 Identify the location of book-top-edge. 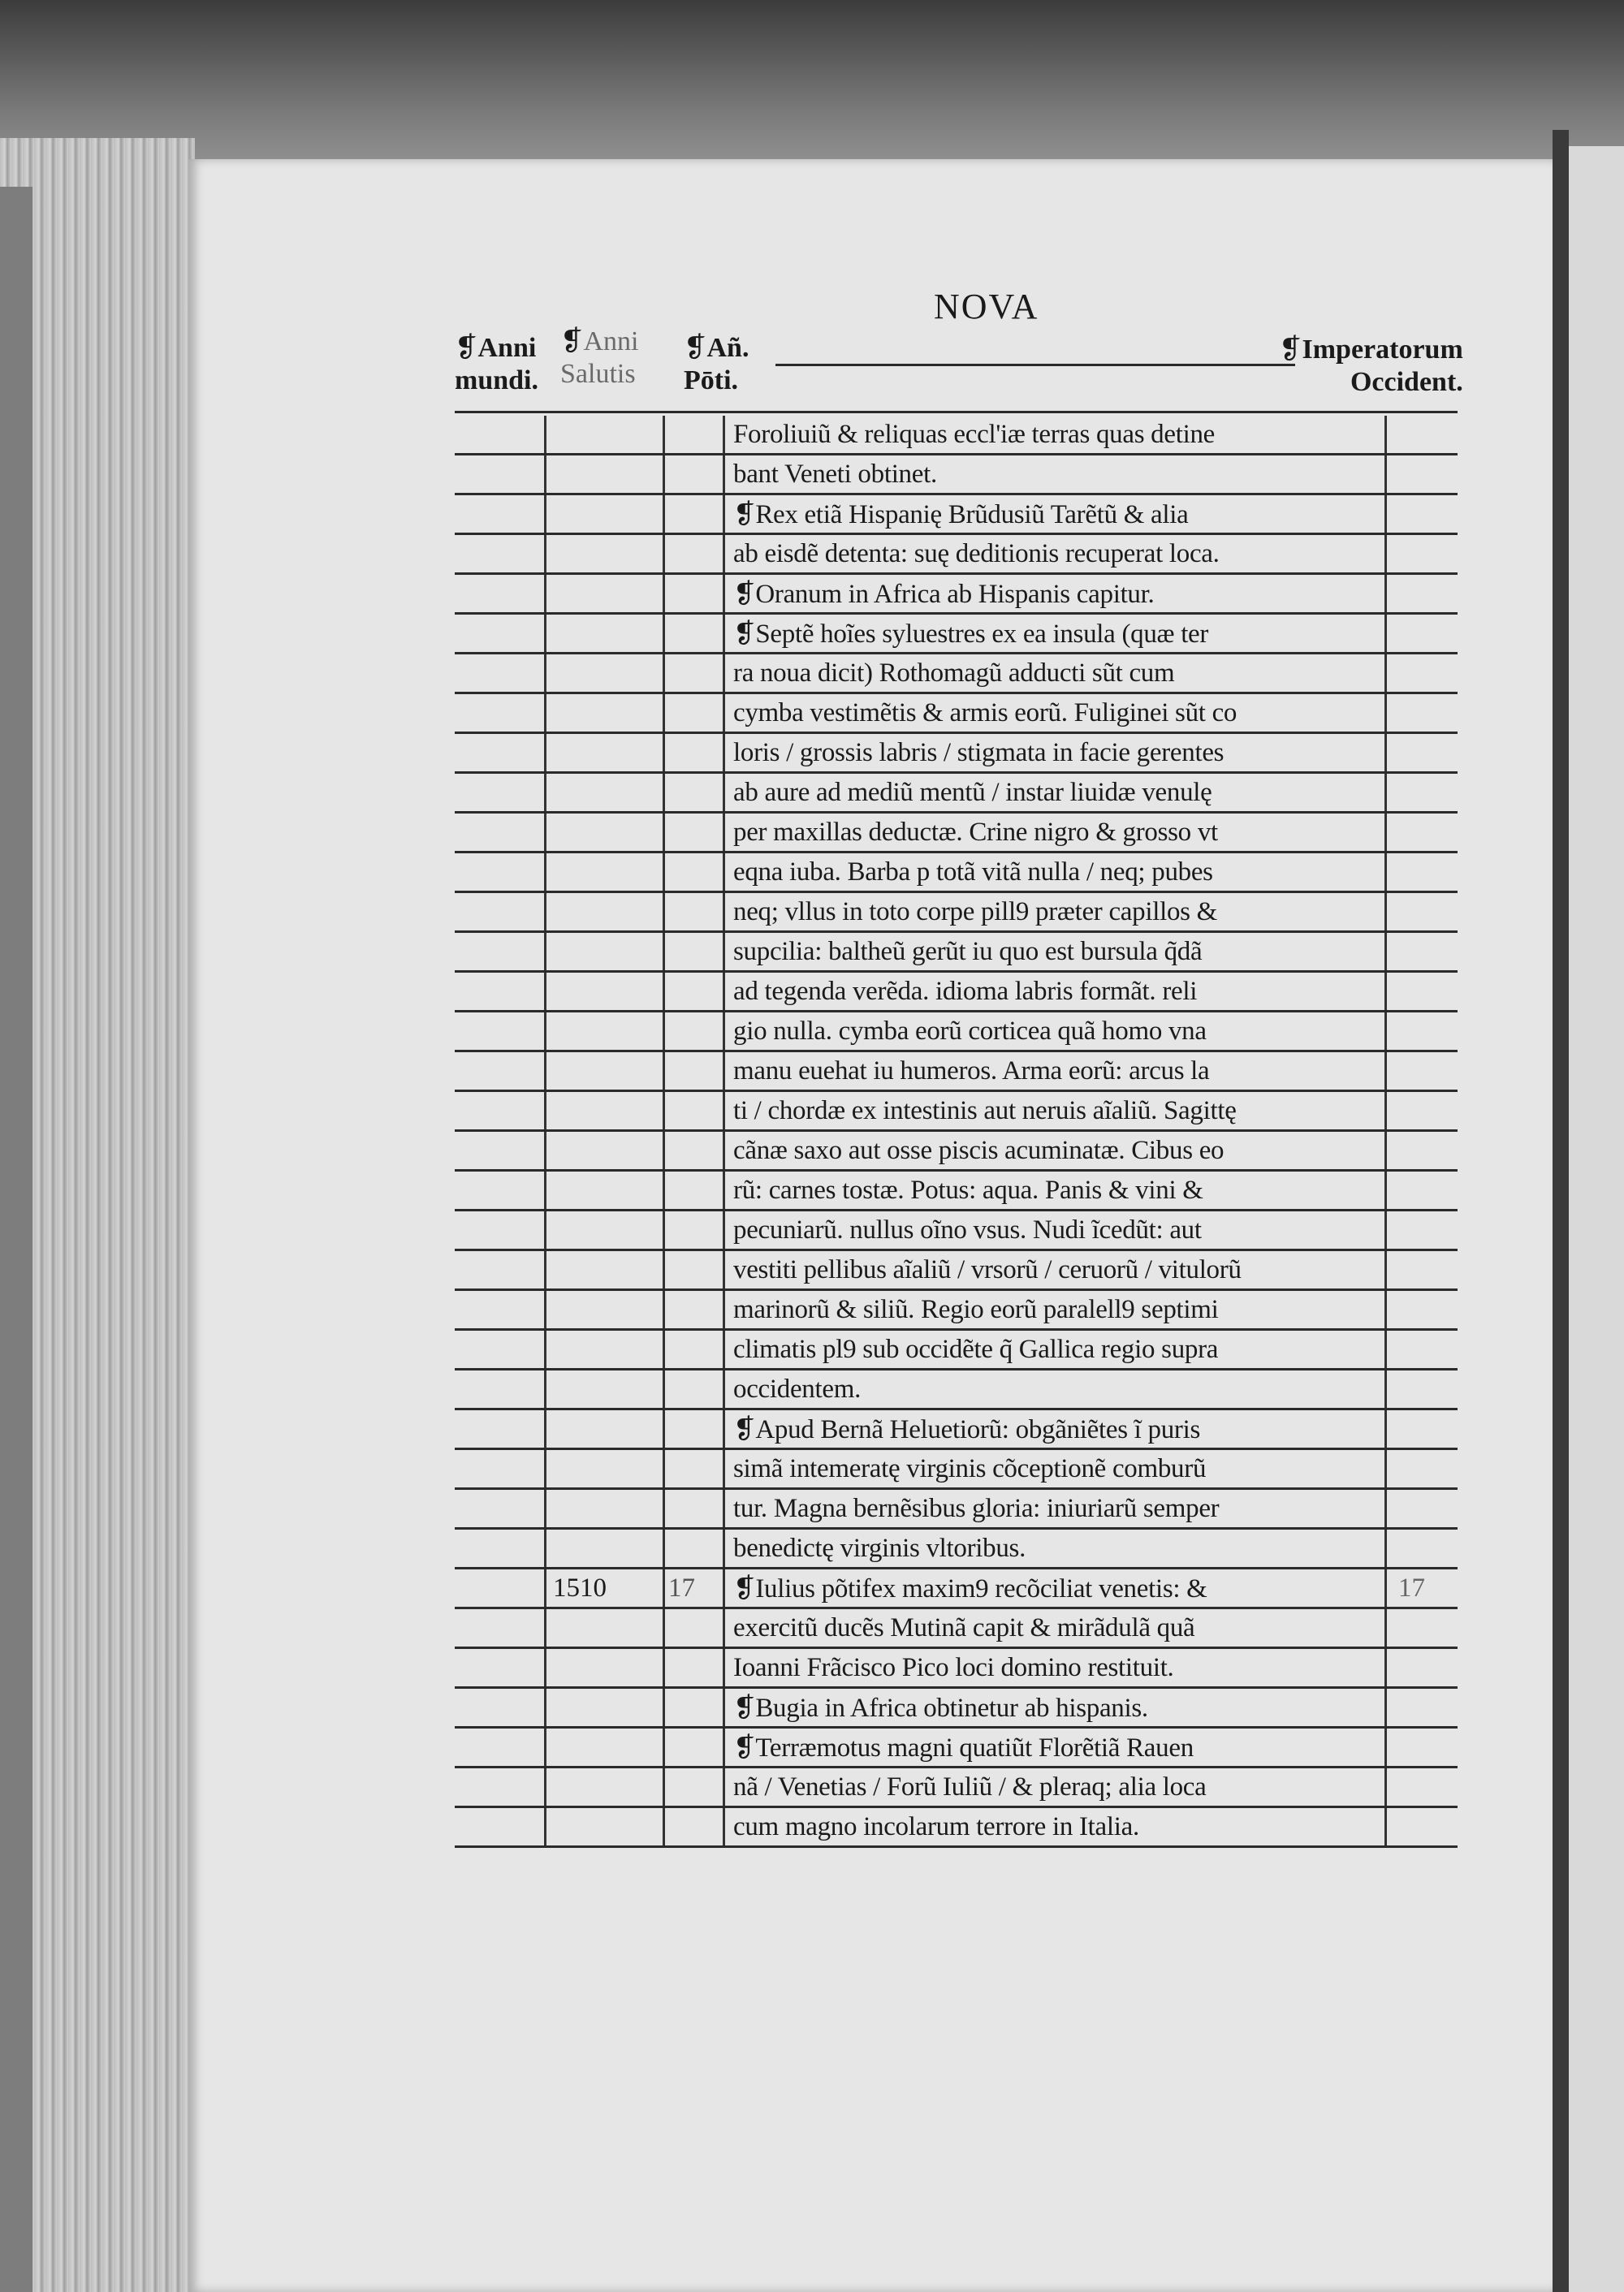
(812, 93).